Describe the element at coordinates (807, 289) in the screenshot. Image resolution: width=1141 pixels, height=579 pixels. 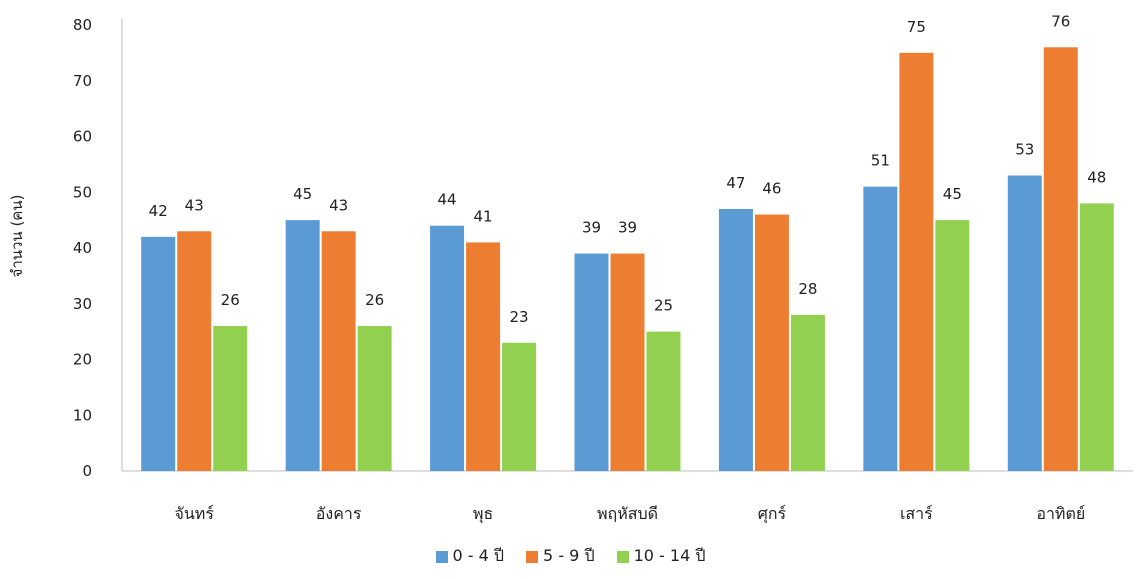
I see `data-label: 28` at that location.